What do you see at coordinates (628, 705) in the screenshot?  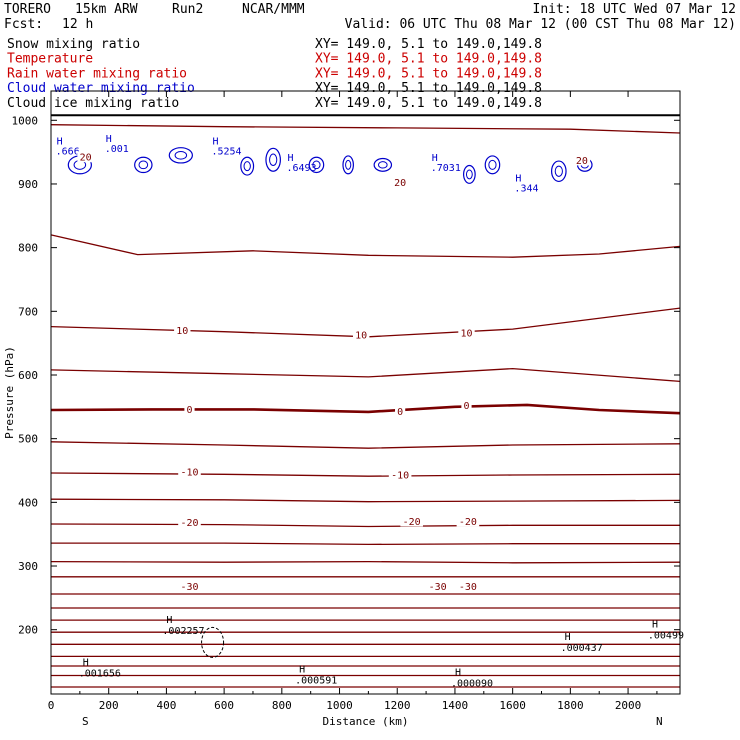 I see `x-tick-label: 2000` at bounding box center [628, 705].